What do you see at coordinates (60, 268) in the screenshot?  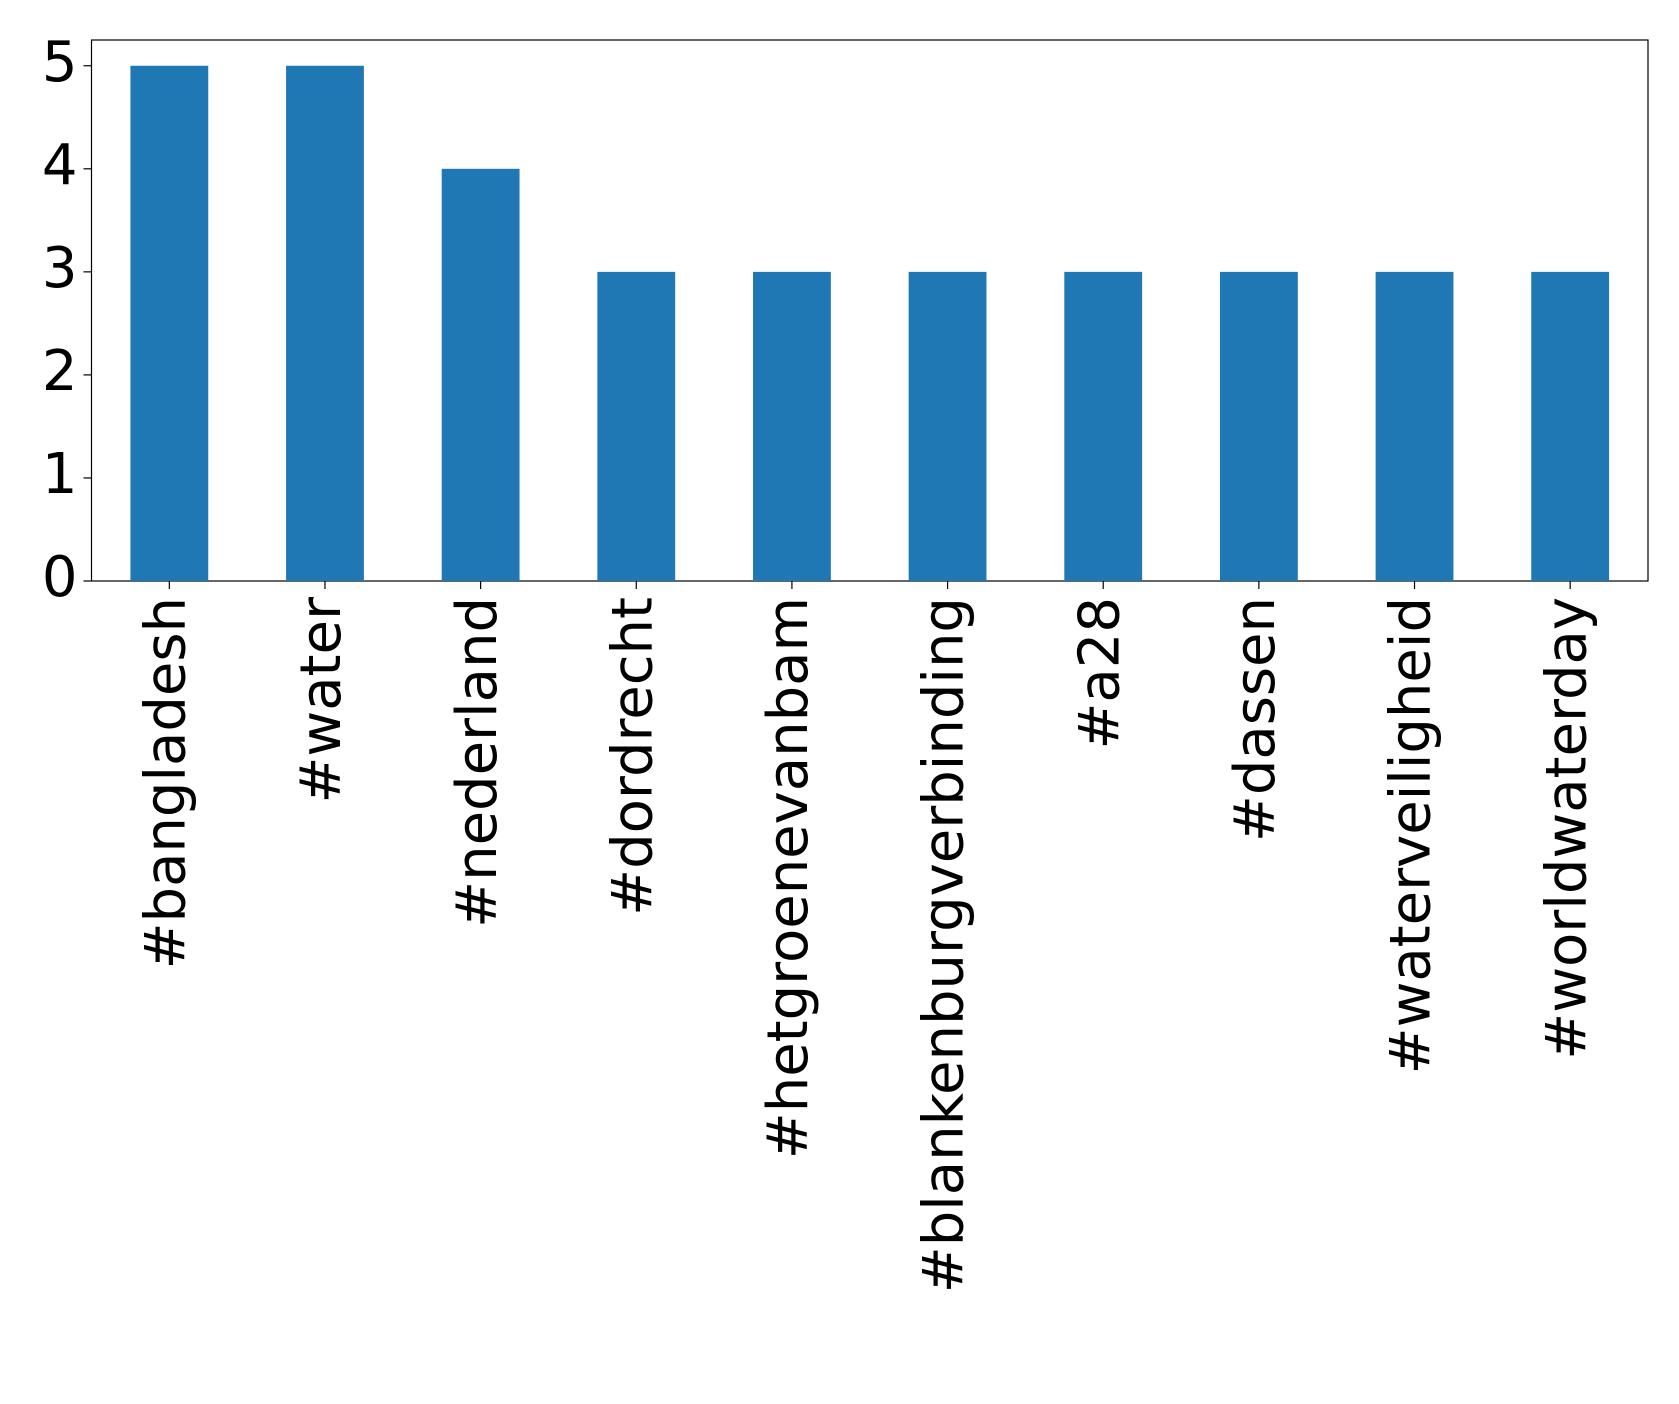 I see `y-tick-label: 3` at bounding box center [60, 268].